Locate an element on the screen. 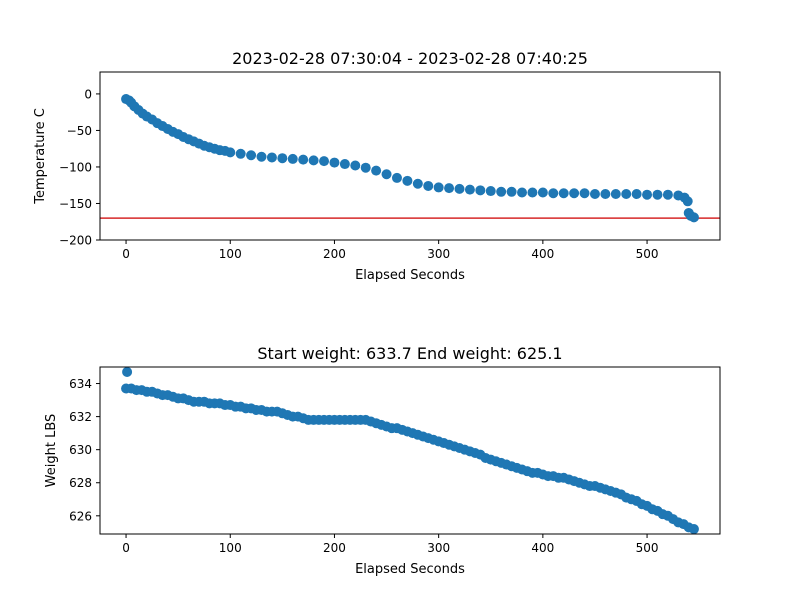  y-tick-label: −200 is located at coordinates (75, 241).